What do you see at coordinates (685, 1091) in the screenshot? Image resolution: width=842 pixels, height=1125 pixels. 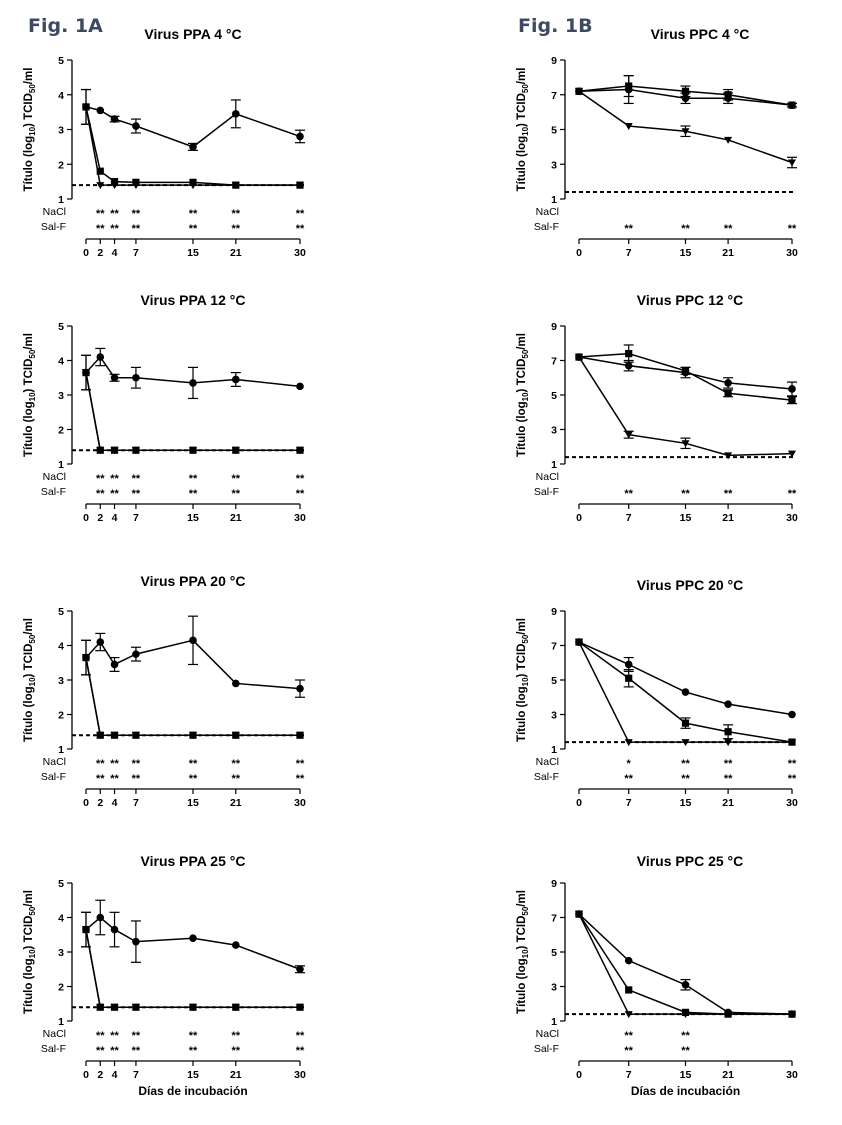 I see `x-axis-label: Días de incubación` at bounding box center [685, 1091].